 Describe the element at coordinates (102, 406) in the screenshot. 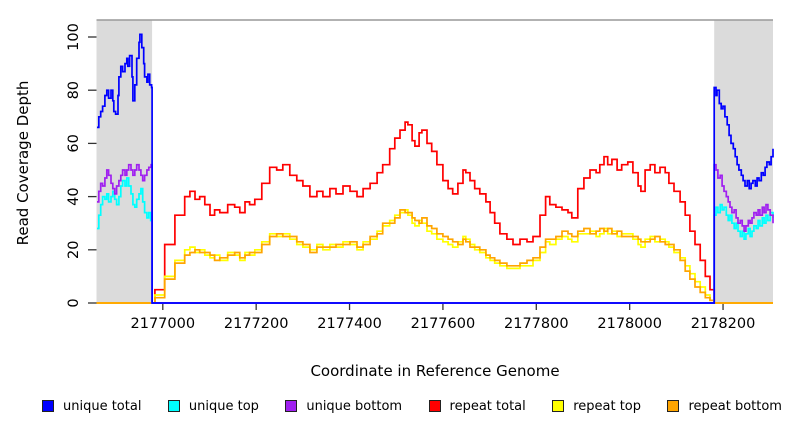

I see `legend-label: unique total` at that location.